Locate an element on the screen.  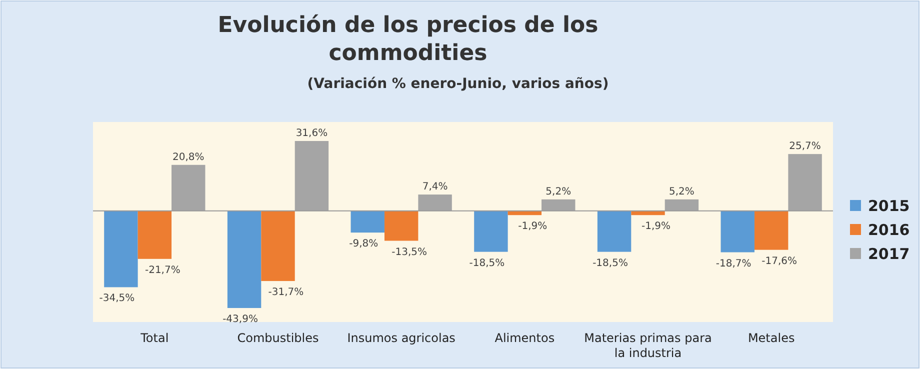
data-label: -43,9% is located at coordinates (240, 319).